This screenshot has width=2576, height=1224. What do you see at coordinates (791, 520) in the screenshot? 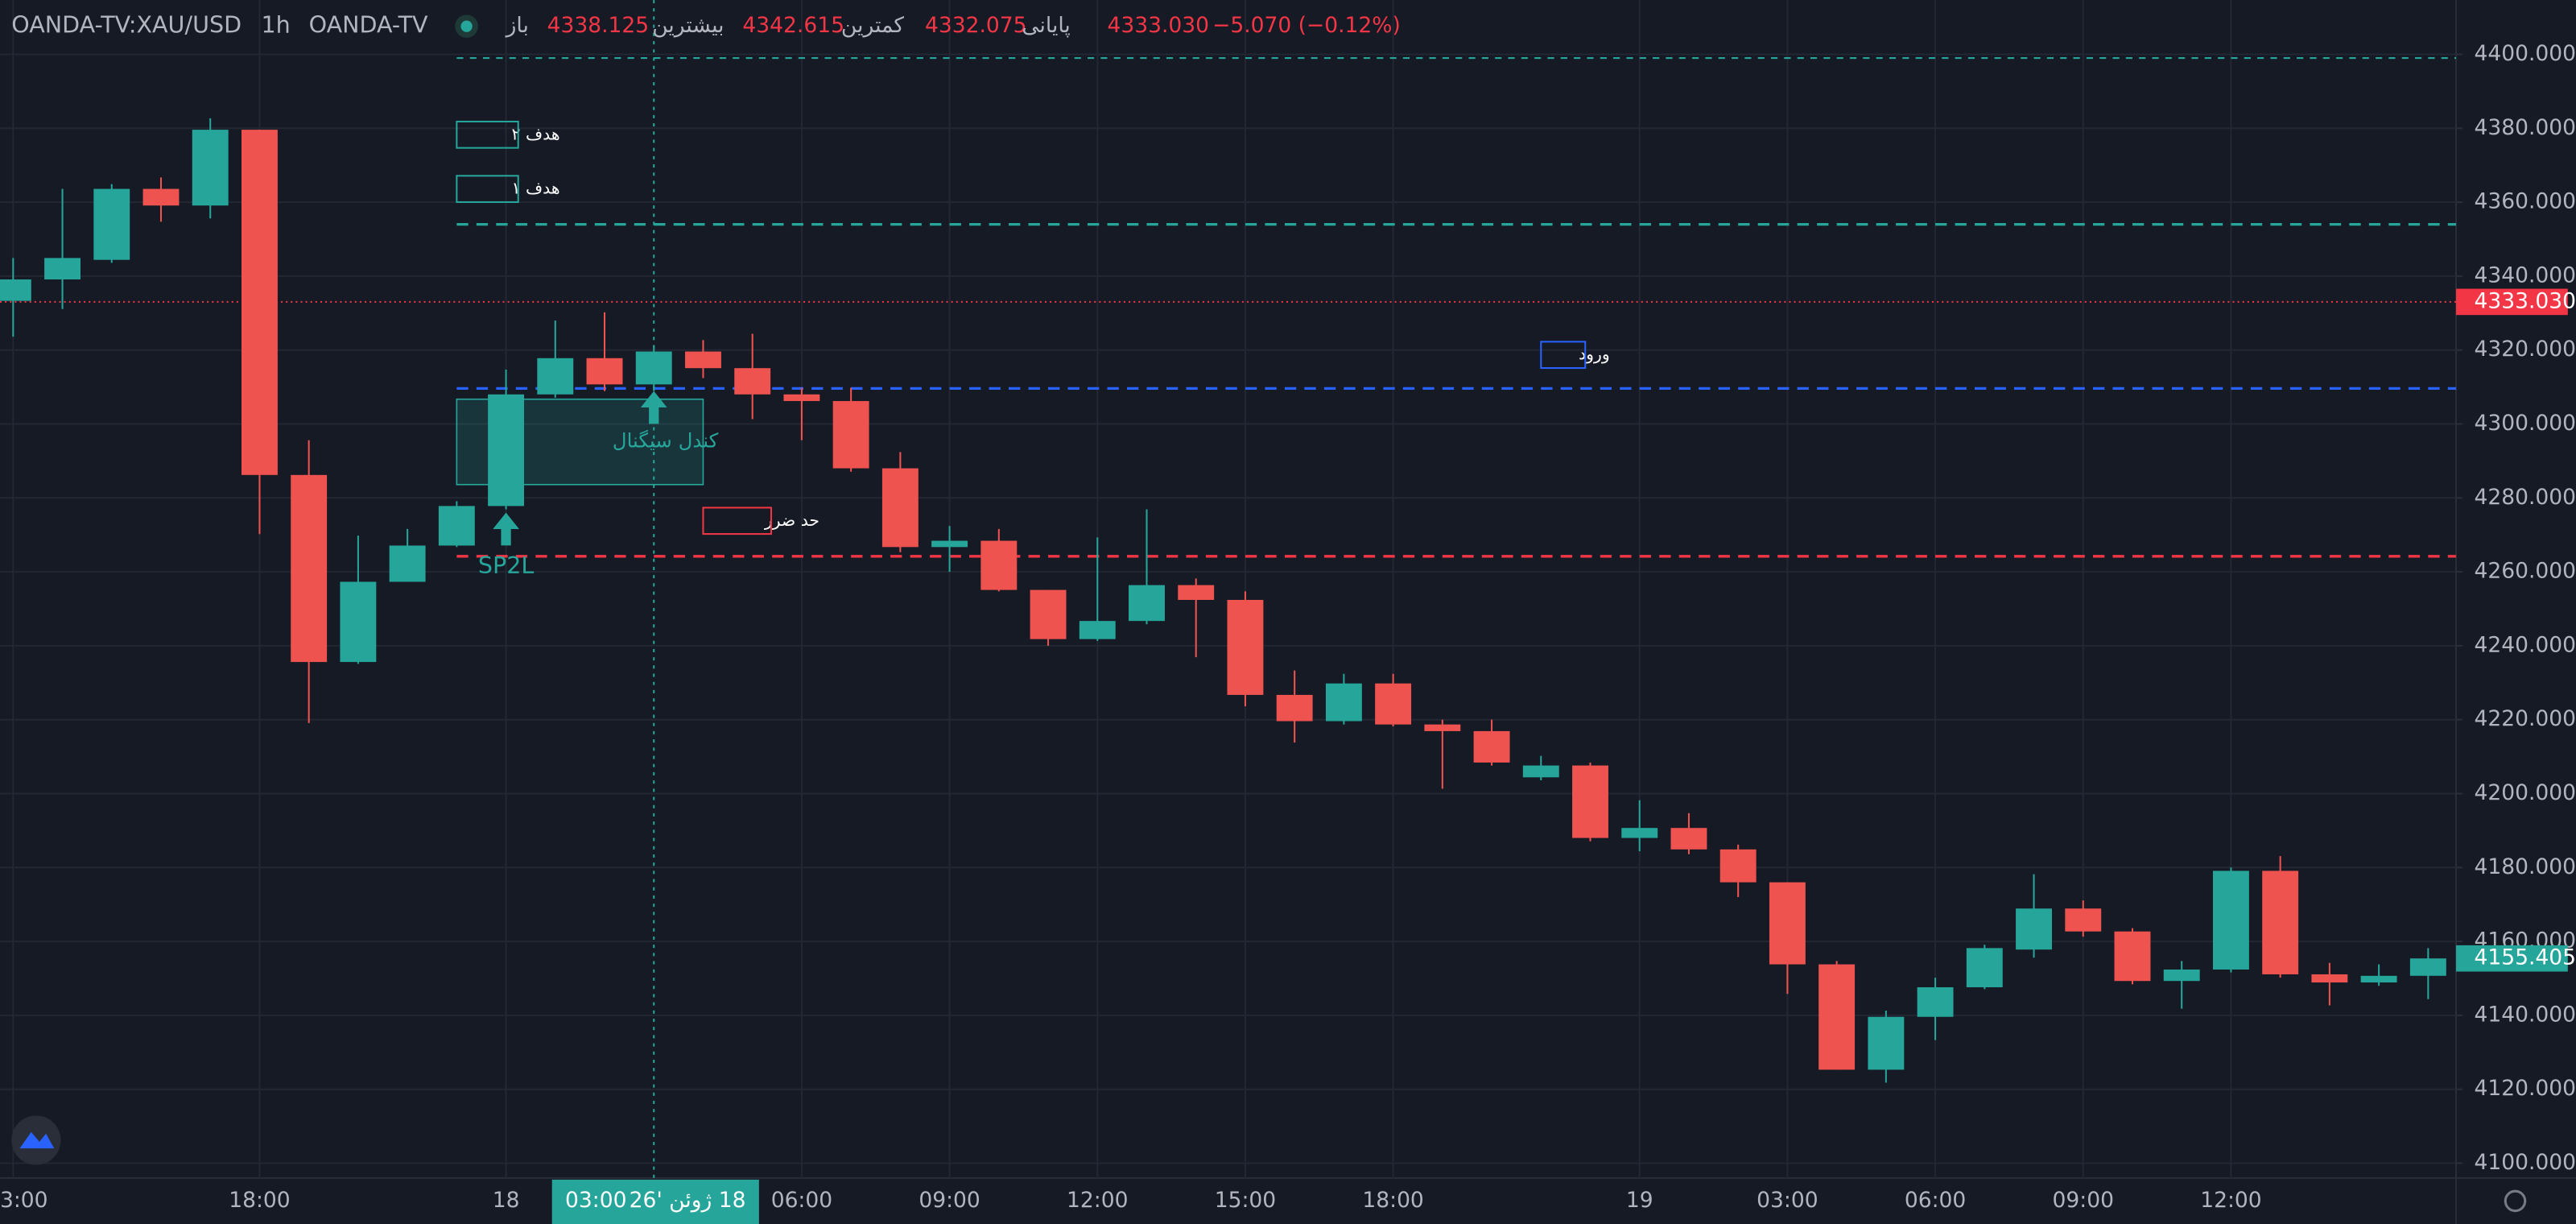
I see `level-label: حد ضرر` at bounding box center [791, 520].